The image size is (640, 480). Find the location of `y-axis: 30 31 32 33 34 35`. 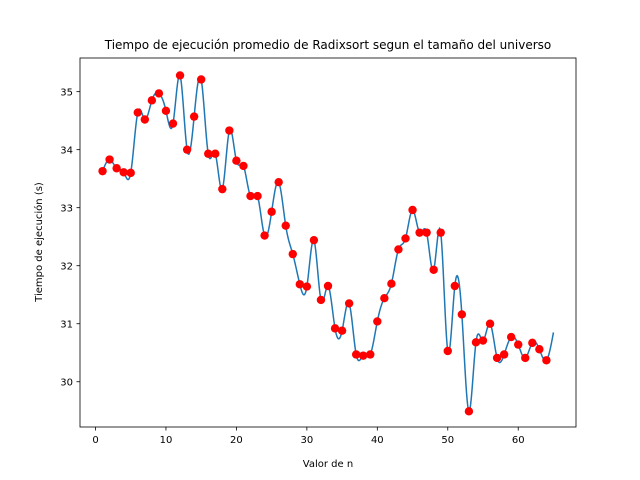

y-axis: 30 31 32 33 34 35 is located at coordinates (70, 237).